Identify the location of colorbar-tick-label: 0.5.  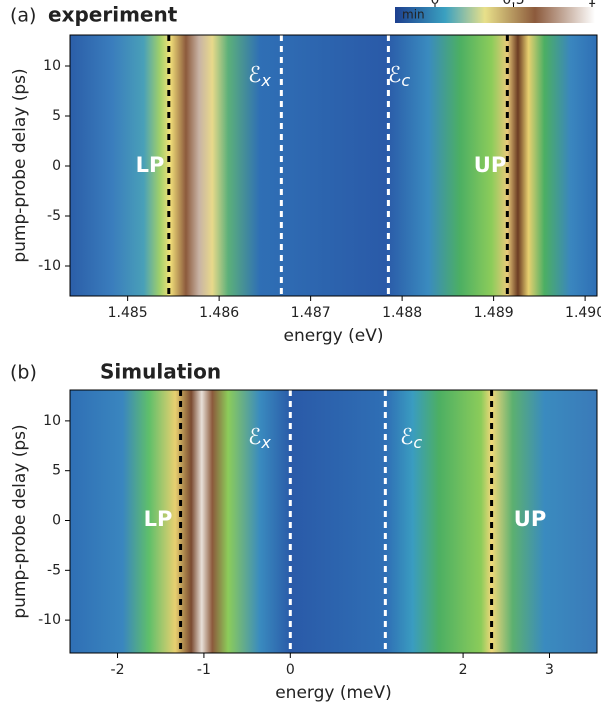
(513, 4).